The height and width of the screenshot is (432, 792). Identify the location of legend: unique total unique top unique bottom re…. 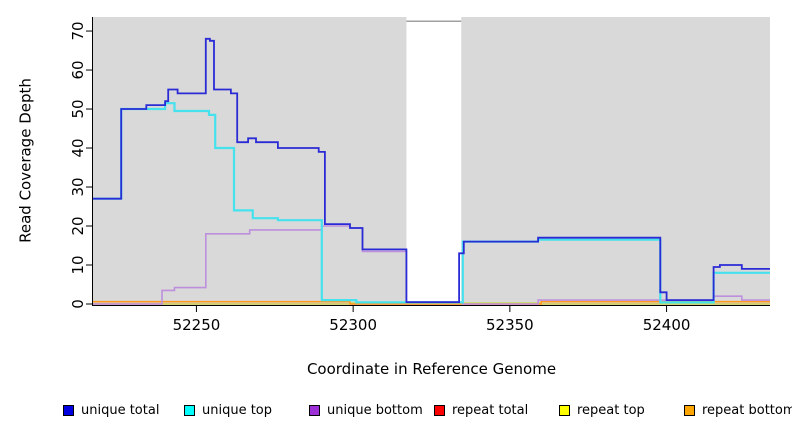
(396, 411).